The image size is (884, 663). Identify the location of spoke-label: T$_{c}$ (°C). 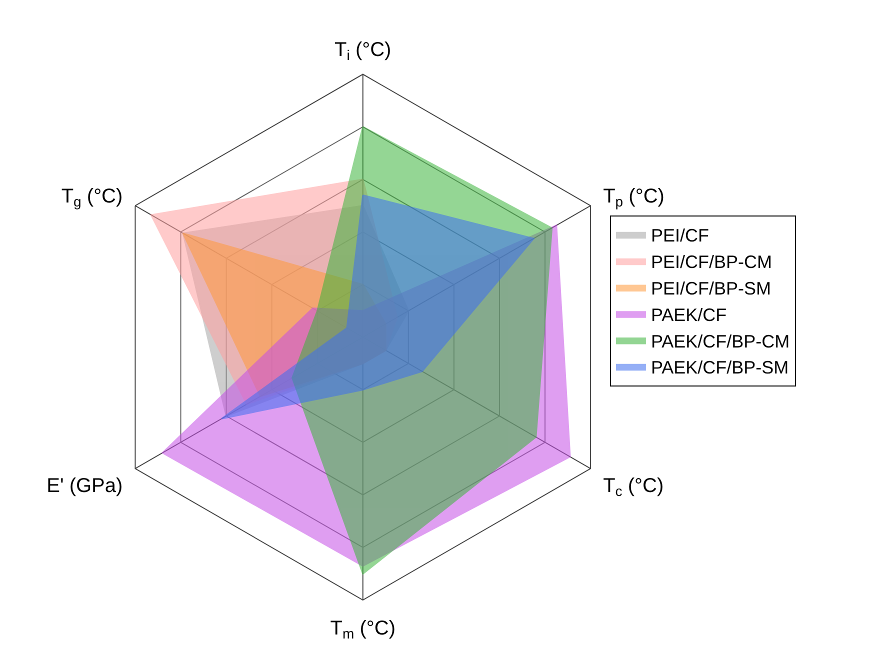
(633, 487).